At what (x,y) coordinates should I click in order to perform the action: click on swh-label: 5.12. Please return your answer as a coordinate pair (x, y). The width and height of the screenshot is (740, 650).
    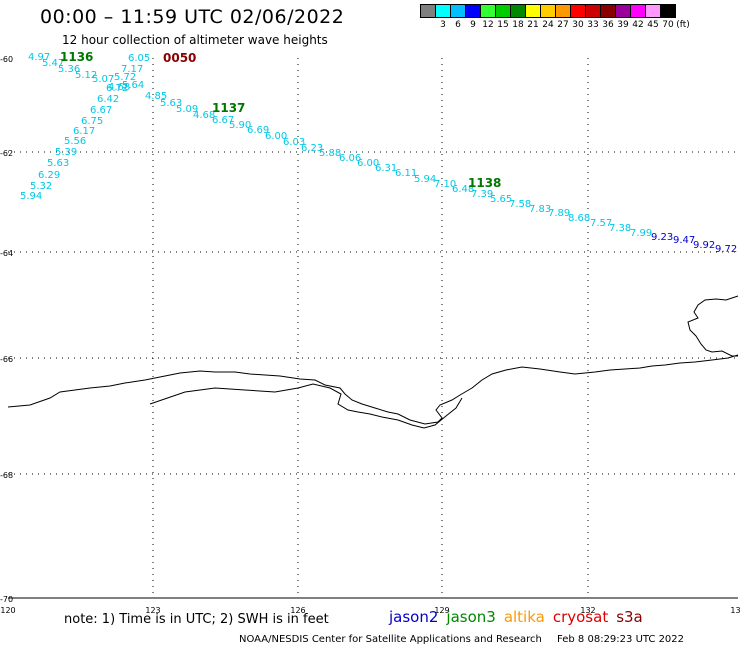
    Looking at the image, I should click on (86, 75).